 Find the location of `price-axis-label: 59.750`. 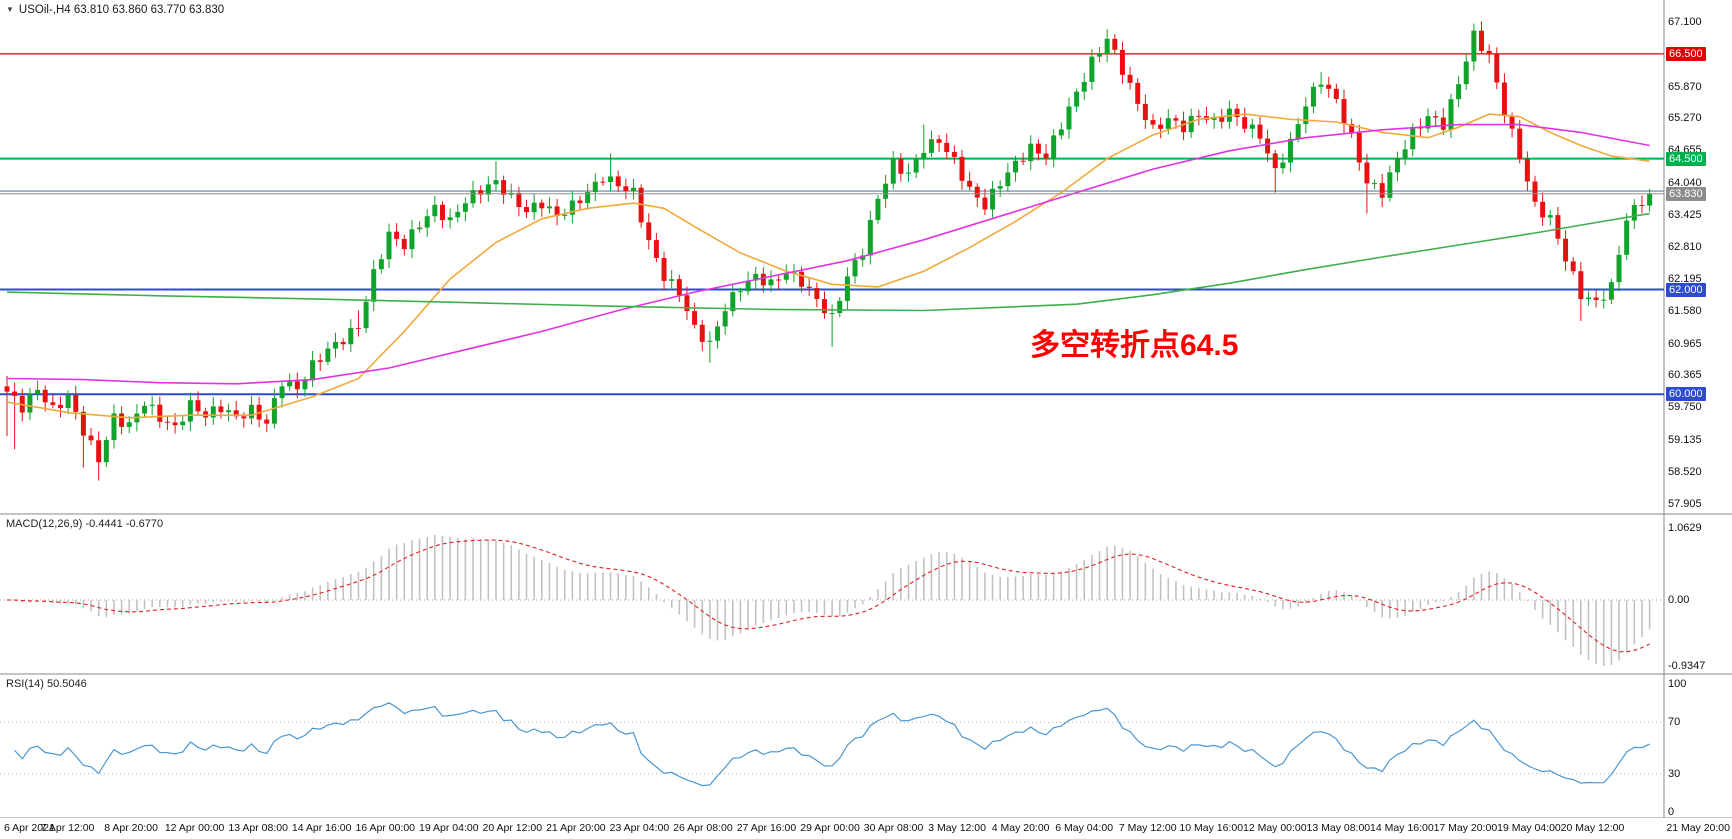

price-axis-label: 59.750 is located at coordinates (1685, 407).